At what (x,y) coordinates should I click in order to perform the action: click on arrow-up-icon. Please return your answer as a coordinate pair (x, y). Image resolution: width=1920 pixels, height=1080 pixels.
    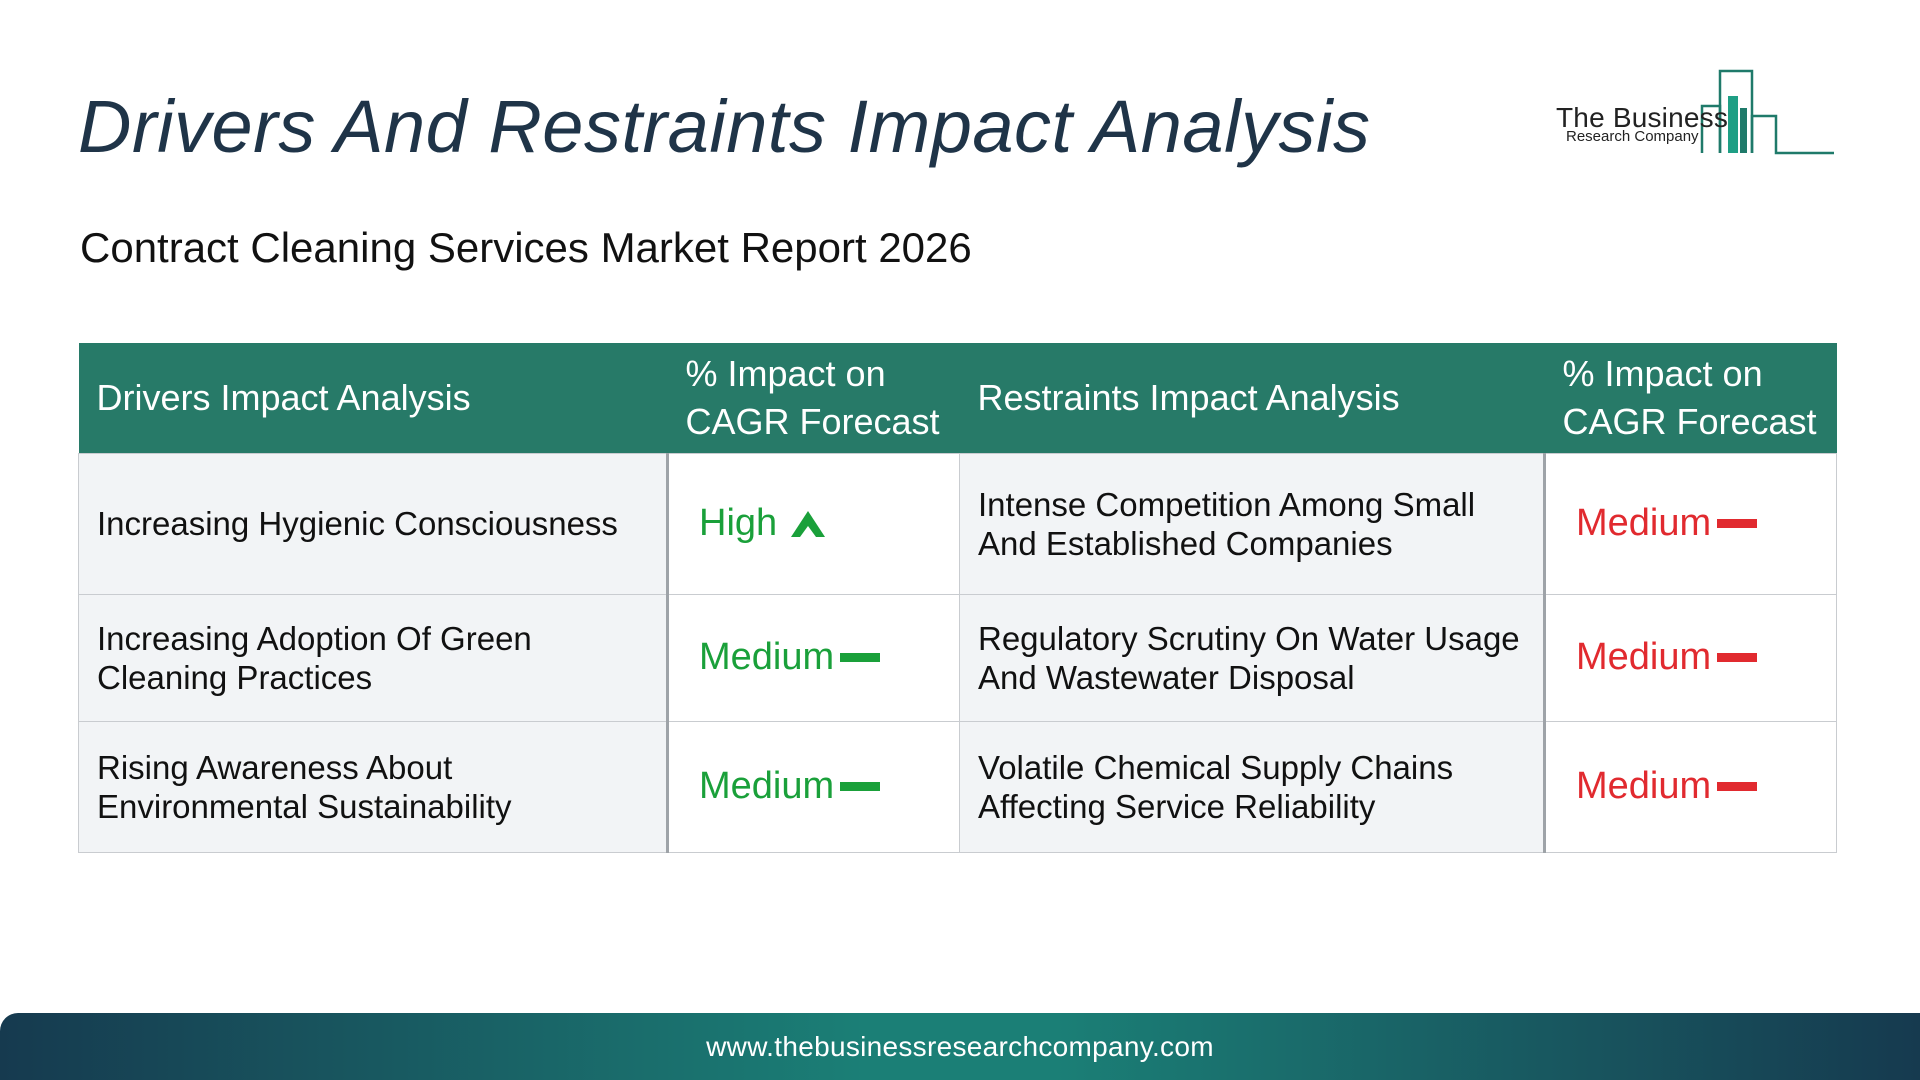
    Looking at the image, I should click on (808, 523).